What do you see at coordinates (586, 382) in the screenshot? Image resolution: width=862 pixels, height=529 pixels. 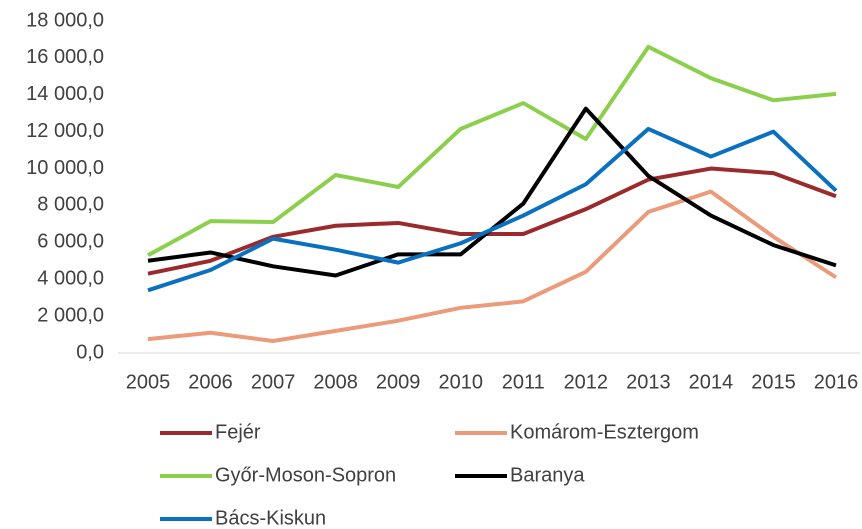 I see `x-tick-label: 2012` at bounding box center [586, 382].